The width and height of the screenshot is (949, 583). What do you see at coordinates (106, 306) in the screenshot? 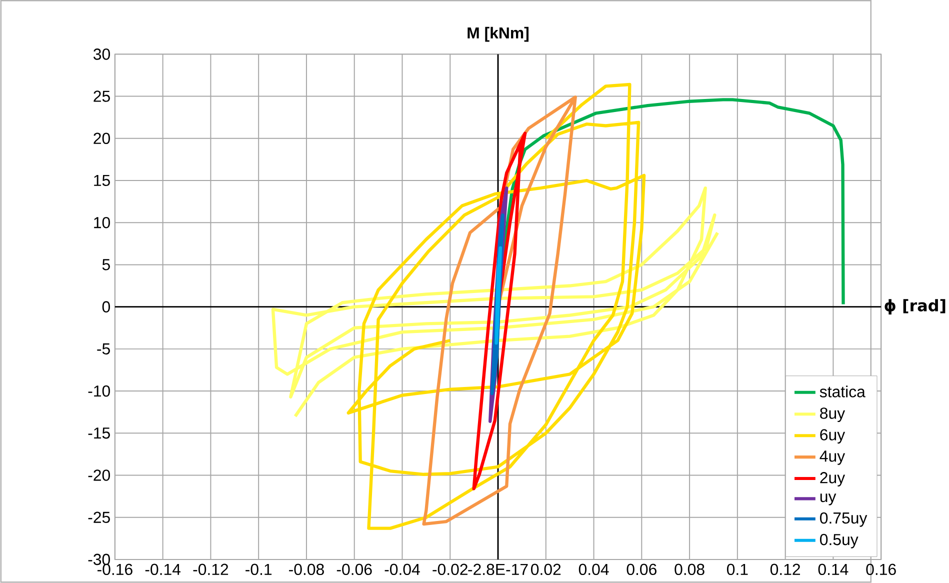
I see `y-tick-label: 0` at bounding box center [106, 306].